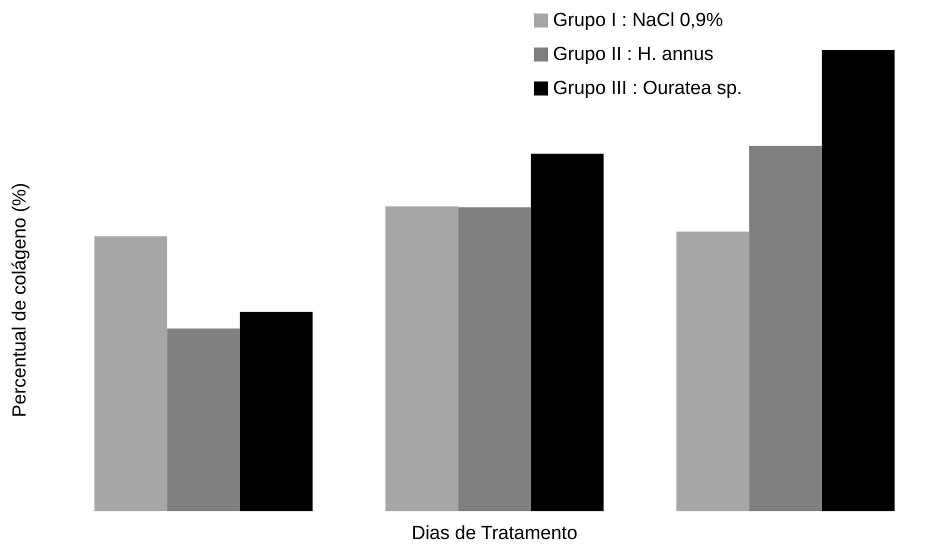  Describe the element at coordinates (20, 300) in the screenshot. I see `y-axis-title: Percentual de colágeno (%)` at that location.